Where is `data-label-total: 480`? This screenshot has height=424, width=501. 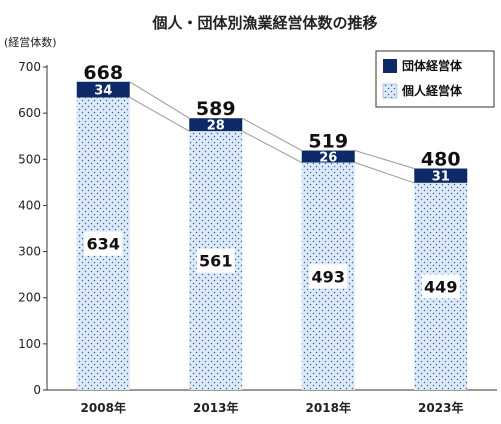
data-label-total: 480 is located at coordinates (441, 160).